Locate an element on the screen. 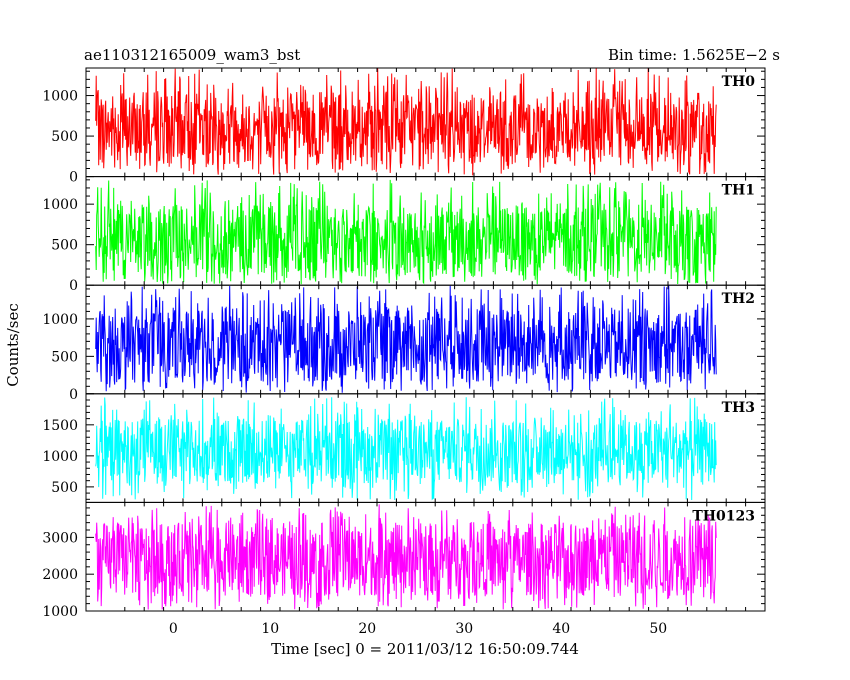 The image size is (850, 680). panel-th2: 0 500 1000 TH2 is located at coordinates (404, 343).